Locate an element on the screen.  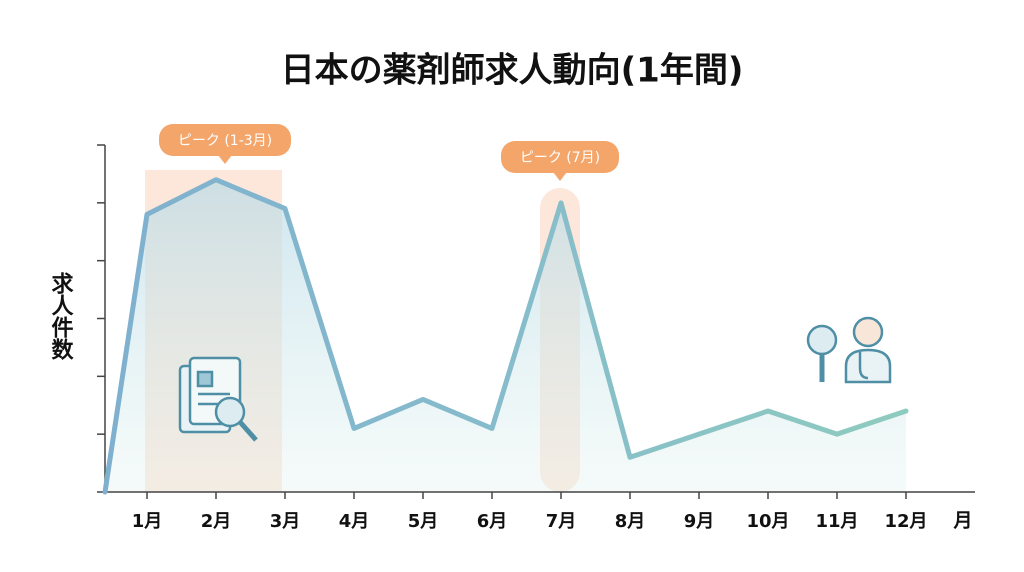
x-tick-label: 4月 is located at coordinates (354, 521).